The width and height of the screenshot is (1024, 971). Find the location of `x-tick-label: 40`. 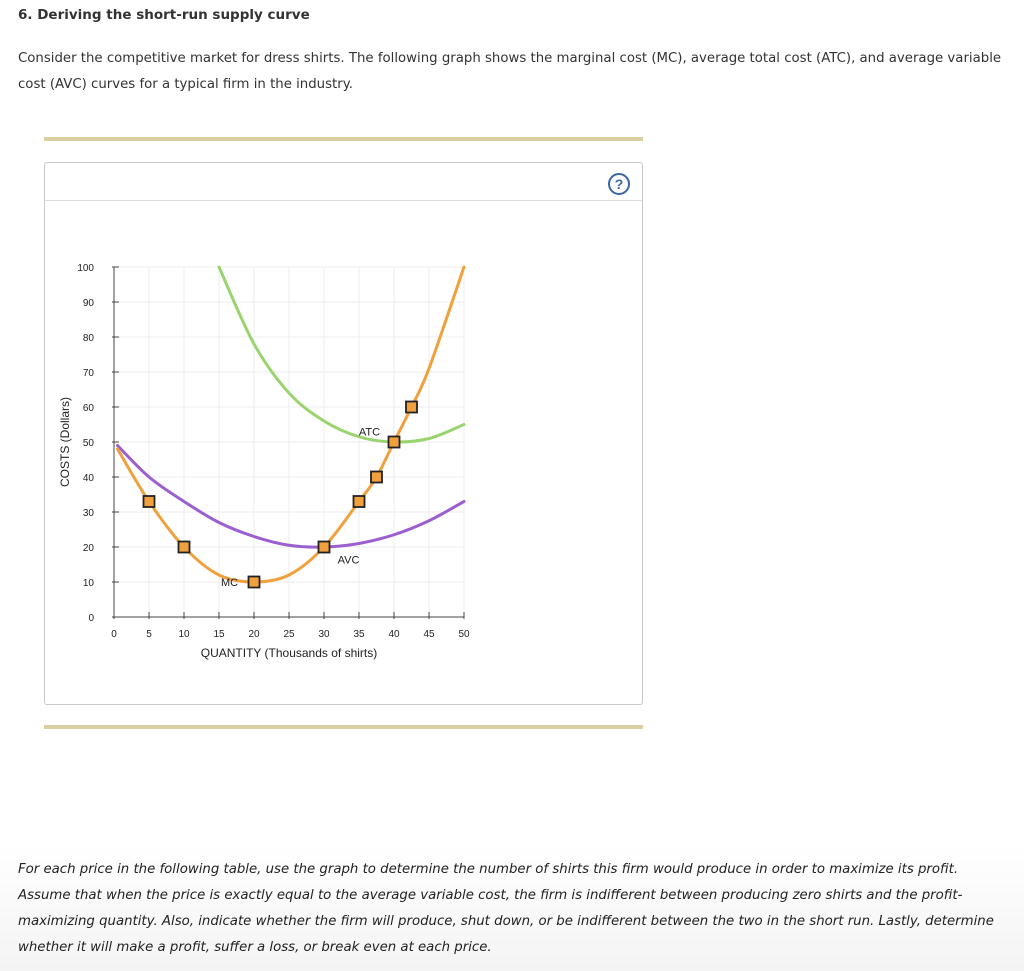

x-tick-label: 40 is located at coordinates (394, 634).